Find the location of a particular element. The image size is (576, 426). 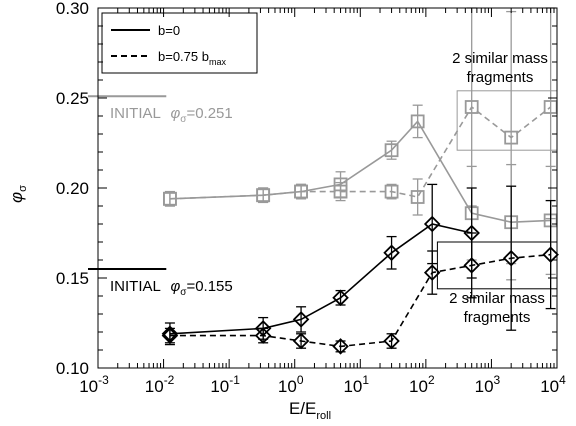

x-tick-label: 10⁻³ is located at coordinates (94, 384).